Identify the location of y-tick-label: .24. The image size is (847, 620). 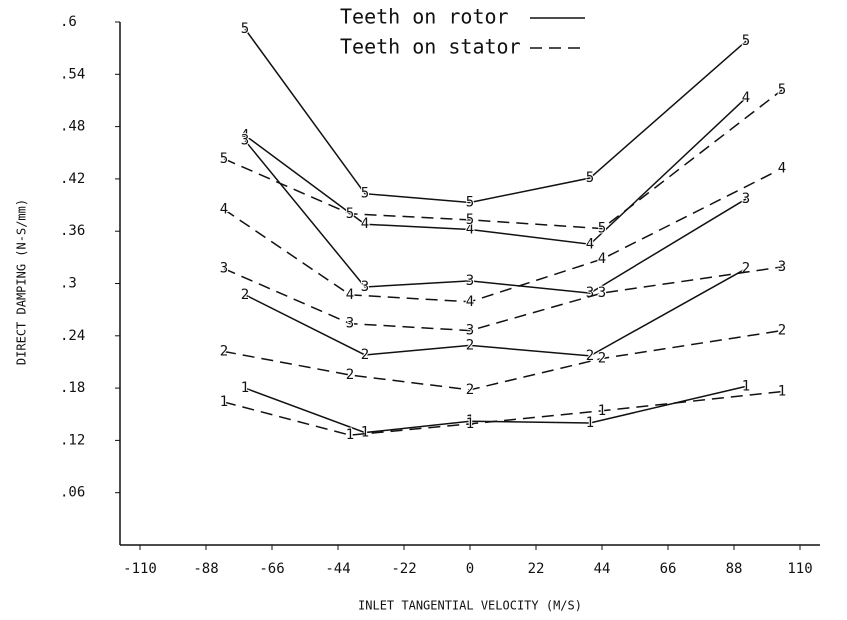
(72, 336).